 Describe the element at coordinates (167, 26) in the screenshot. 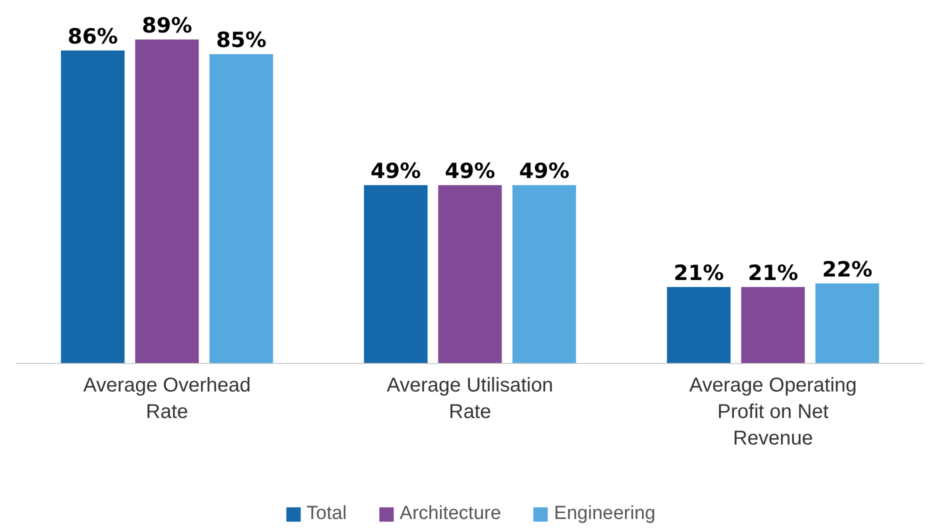

I see `data-label: 89%` at that location.